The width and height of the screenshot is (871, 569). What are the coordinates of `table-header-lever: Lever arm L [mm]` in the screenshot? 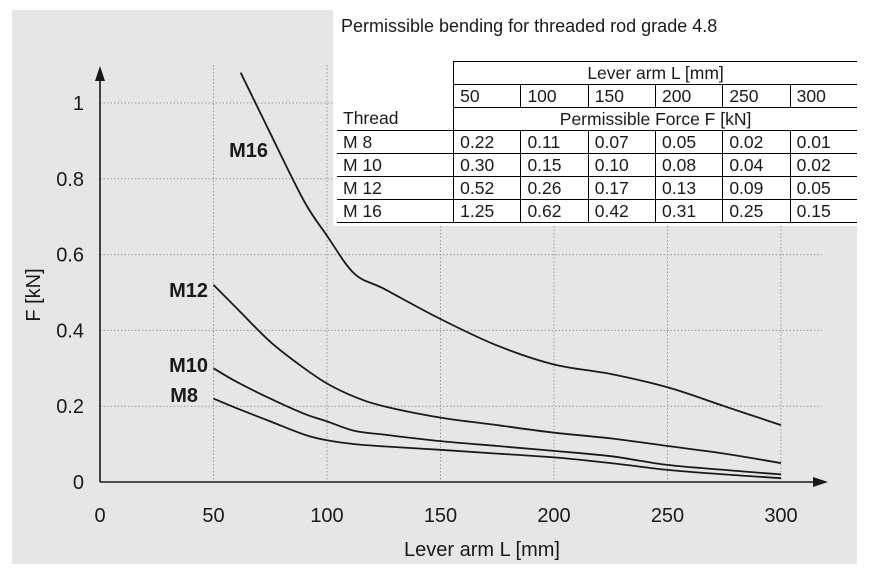 It's located at (597, 73).